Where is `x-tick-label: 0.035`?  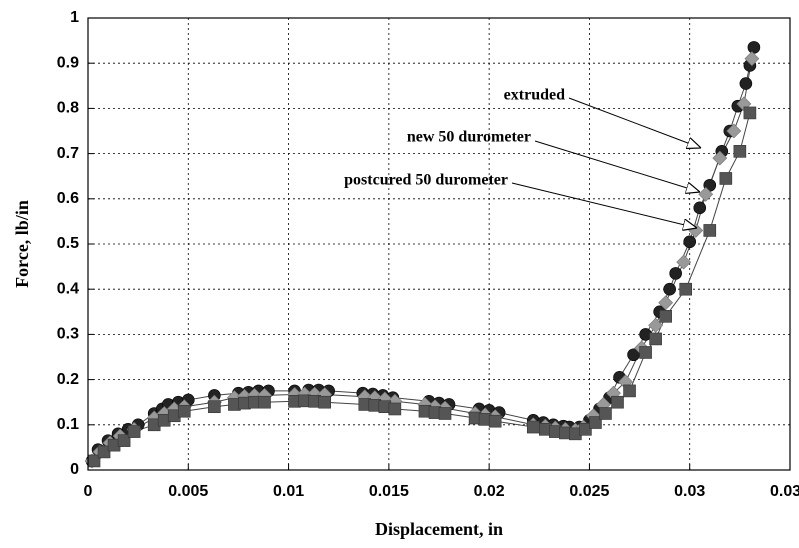 x-tick-label: 0.035 is located at coordinates (784, 491).